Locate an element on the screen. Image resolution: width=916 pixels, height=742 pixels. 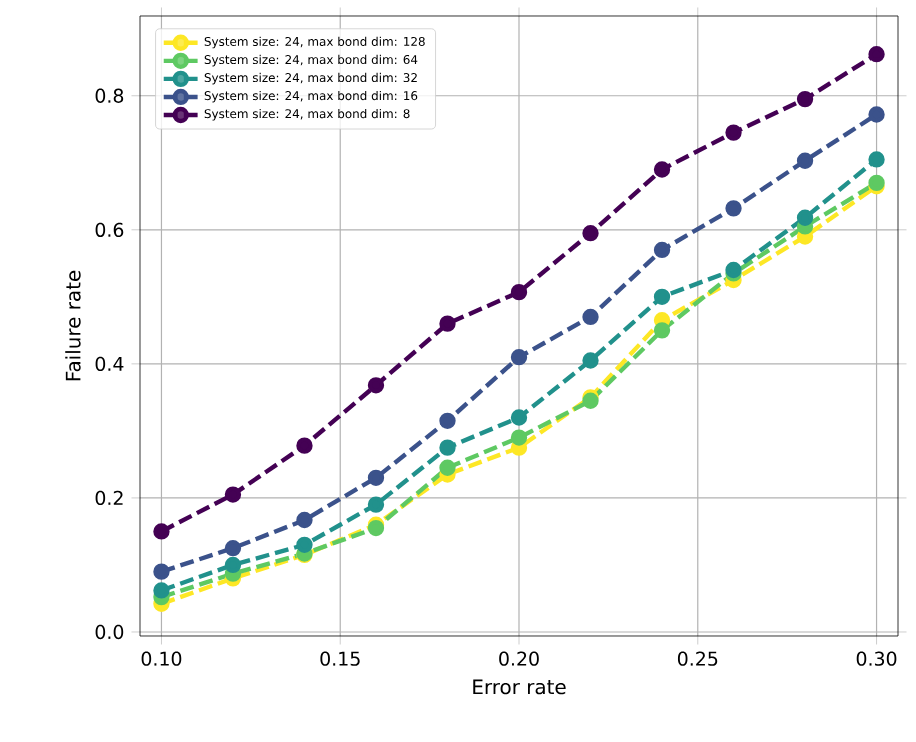
y-tick-label: 0.2 is located at coordinates (109, 498).